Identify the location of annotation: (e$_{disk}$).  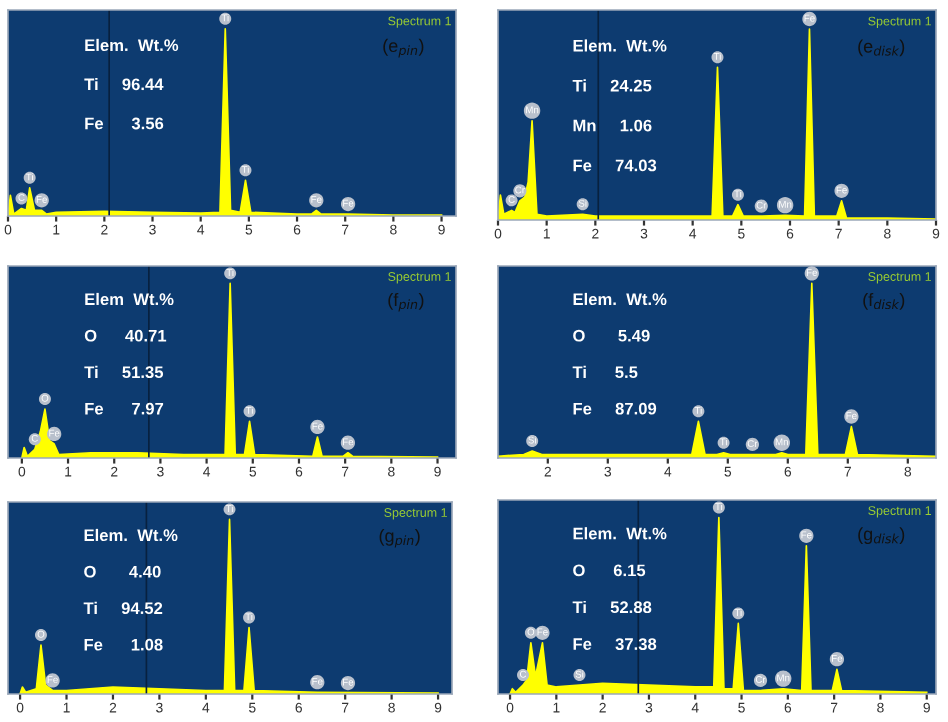
(881, 48).